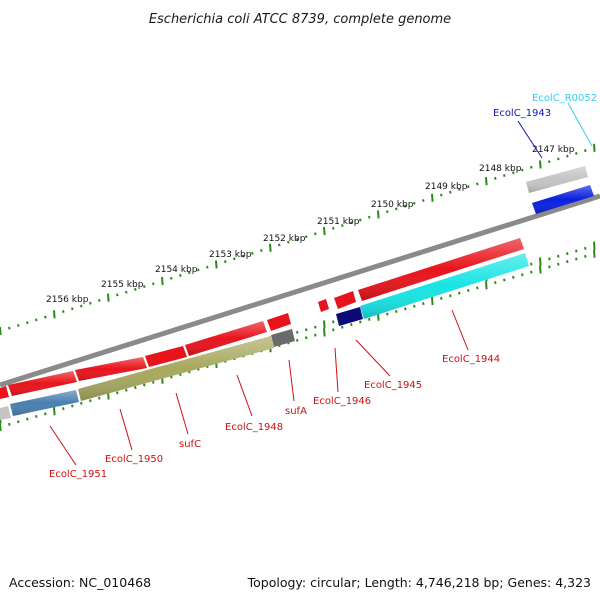  I want to click on gene-label-ecolc-1943: EcolC_1943, so click(522, 113).